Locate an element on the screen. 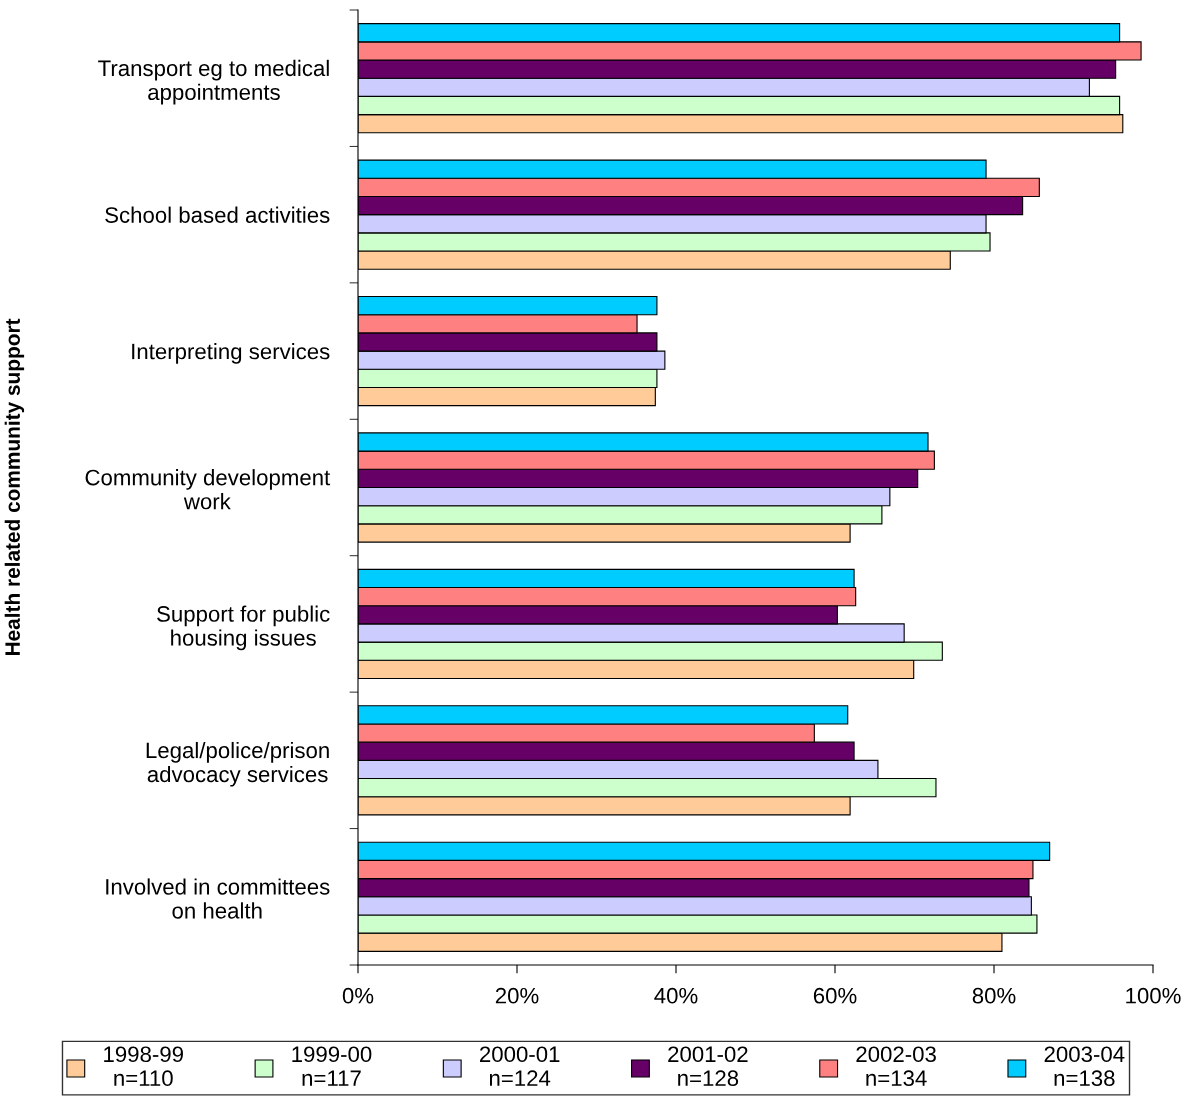 Image resolution: width=1192 pixels, height=1106 pixels. y-axis-title: Health related community support is located at coordinates (14, 487).